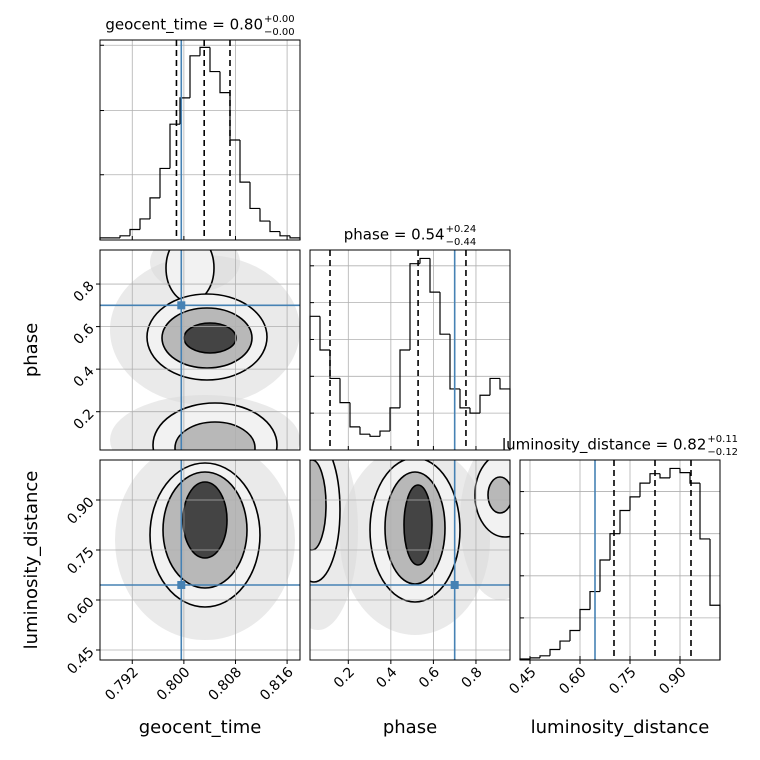  Describe the element at coordinates (461, 229) in the screenshot. I see `title-upper: +0.24` at that location.